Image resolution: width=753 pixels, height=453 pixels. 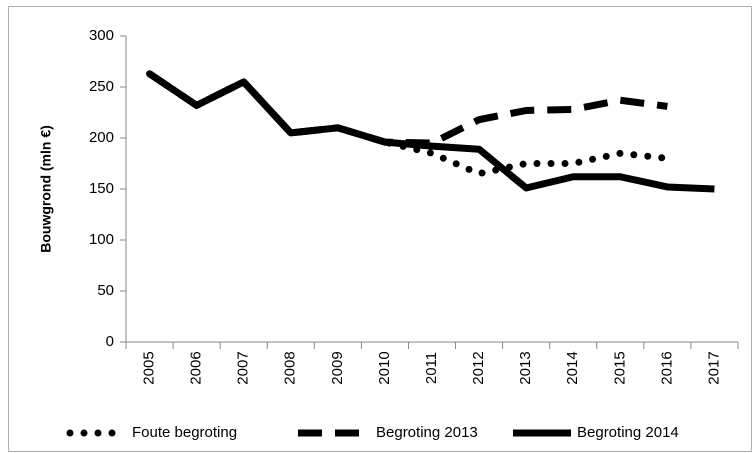 I want to click on x-tick-label: 2014, so click(x=572, y=367).